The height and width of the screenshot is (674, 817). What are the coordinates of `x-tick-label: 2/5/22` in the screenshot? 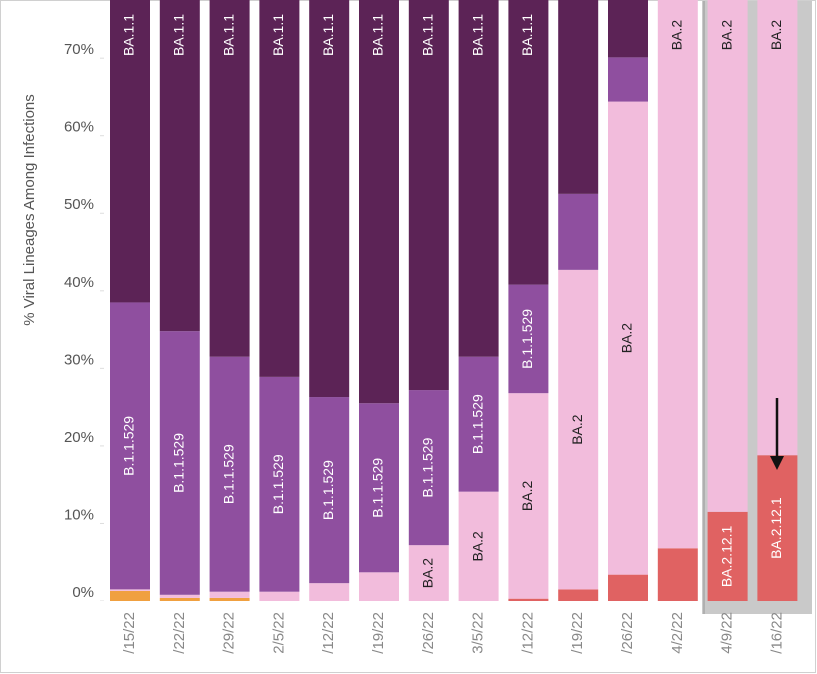 It's located at (278, 633).